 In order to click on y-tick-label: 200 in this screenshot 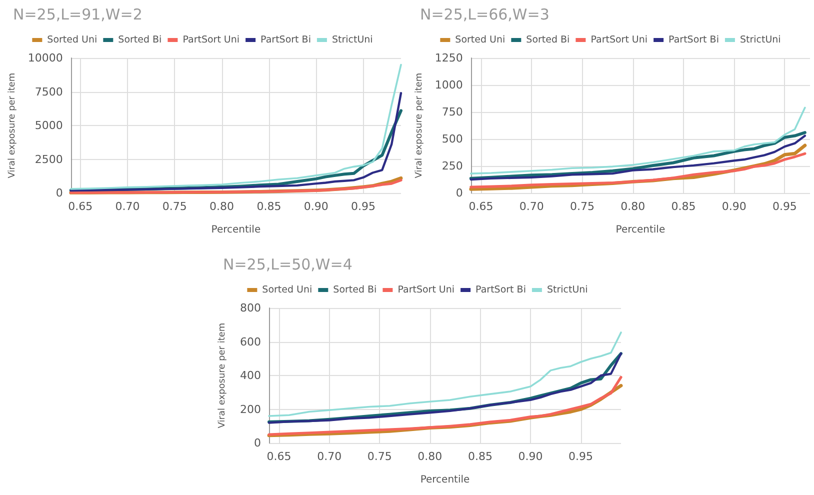, I will do `click(250, 409)`.